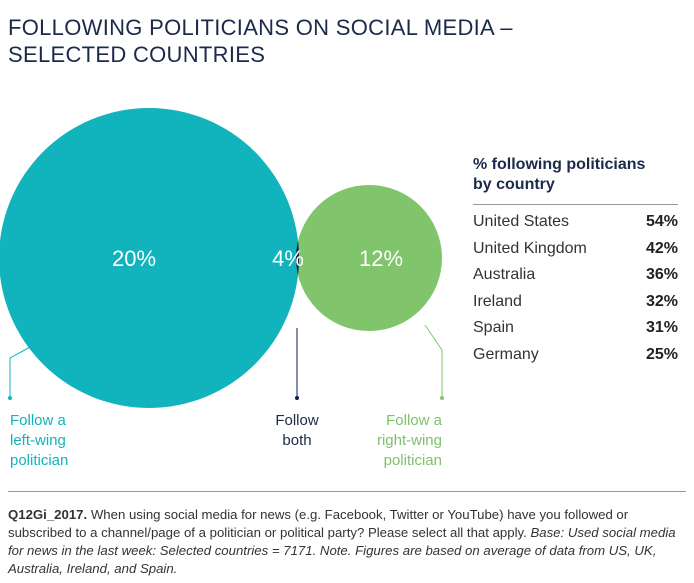  I want to click on table-row: Ireland 32%, so click(575, 302).